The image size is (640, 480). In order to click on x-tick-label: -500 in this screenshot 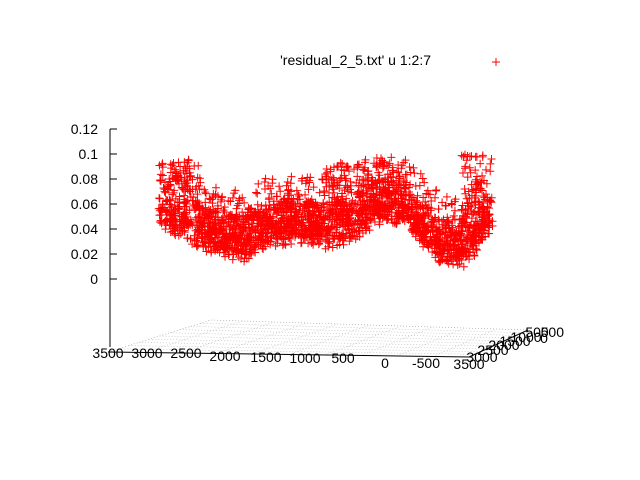, I will do `click(426, 363)`.